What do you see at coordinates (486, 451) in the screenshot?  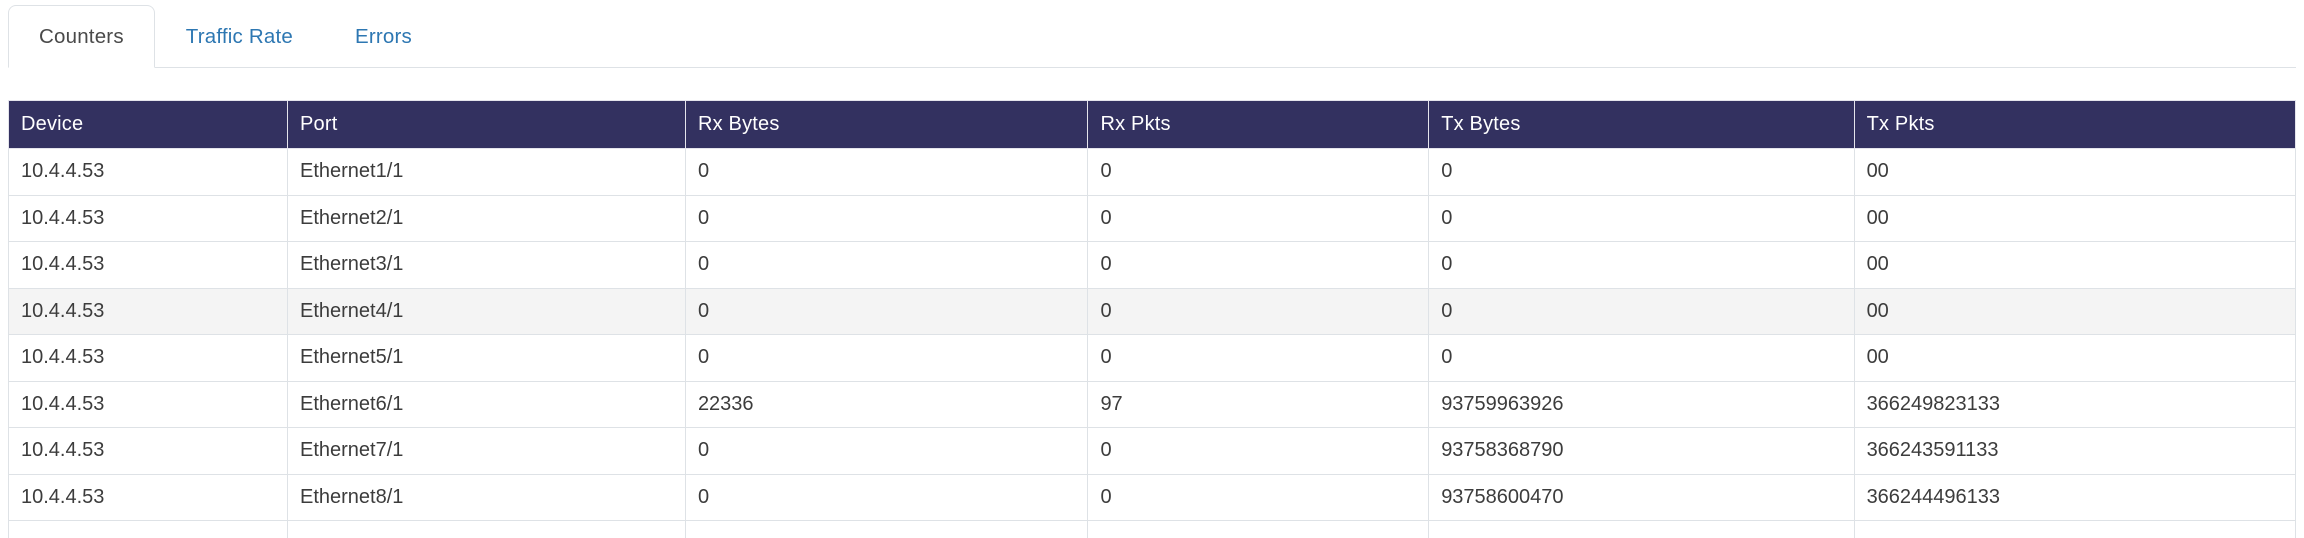 I see `cell-port: Ethernet7/1` at bounding box center [486, 451].